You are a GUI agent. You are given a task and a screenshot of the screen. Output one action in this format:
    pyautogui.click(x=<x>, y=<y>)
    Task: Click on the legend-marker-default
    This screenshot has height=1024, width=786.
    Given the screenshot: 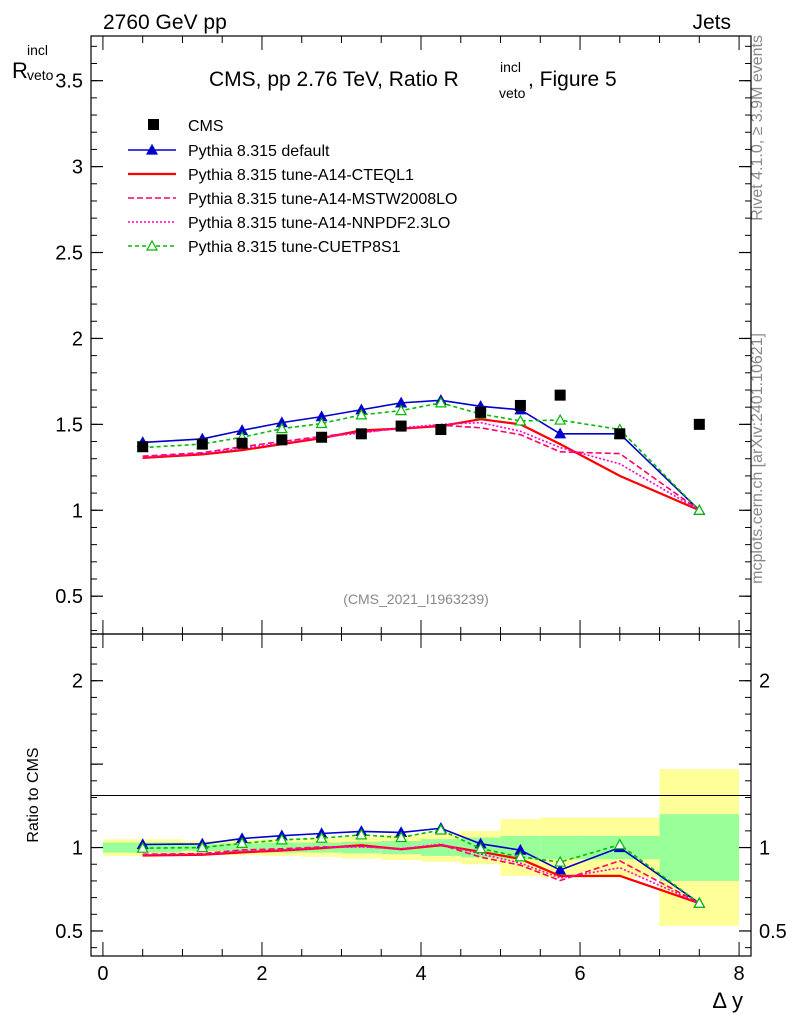 What is the action you would take?
    pyautogui.click(x=152, y=149)
    